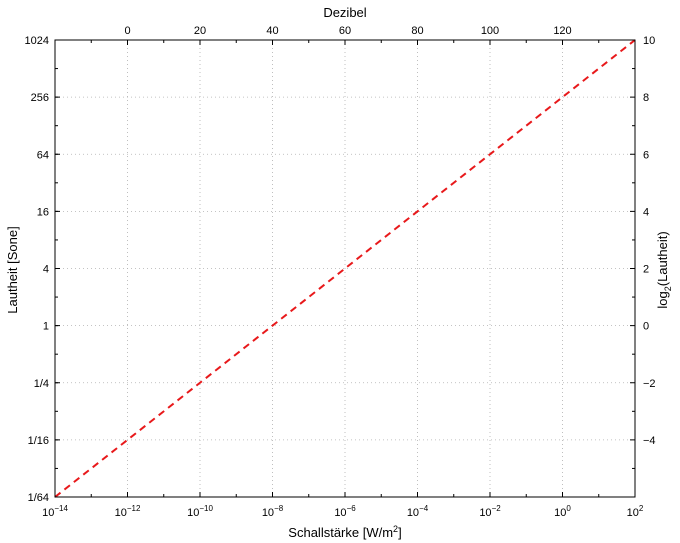 The image size is (680, 543). I want to click on x2-tick-label: 80, so click(417, 31).